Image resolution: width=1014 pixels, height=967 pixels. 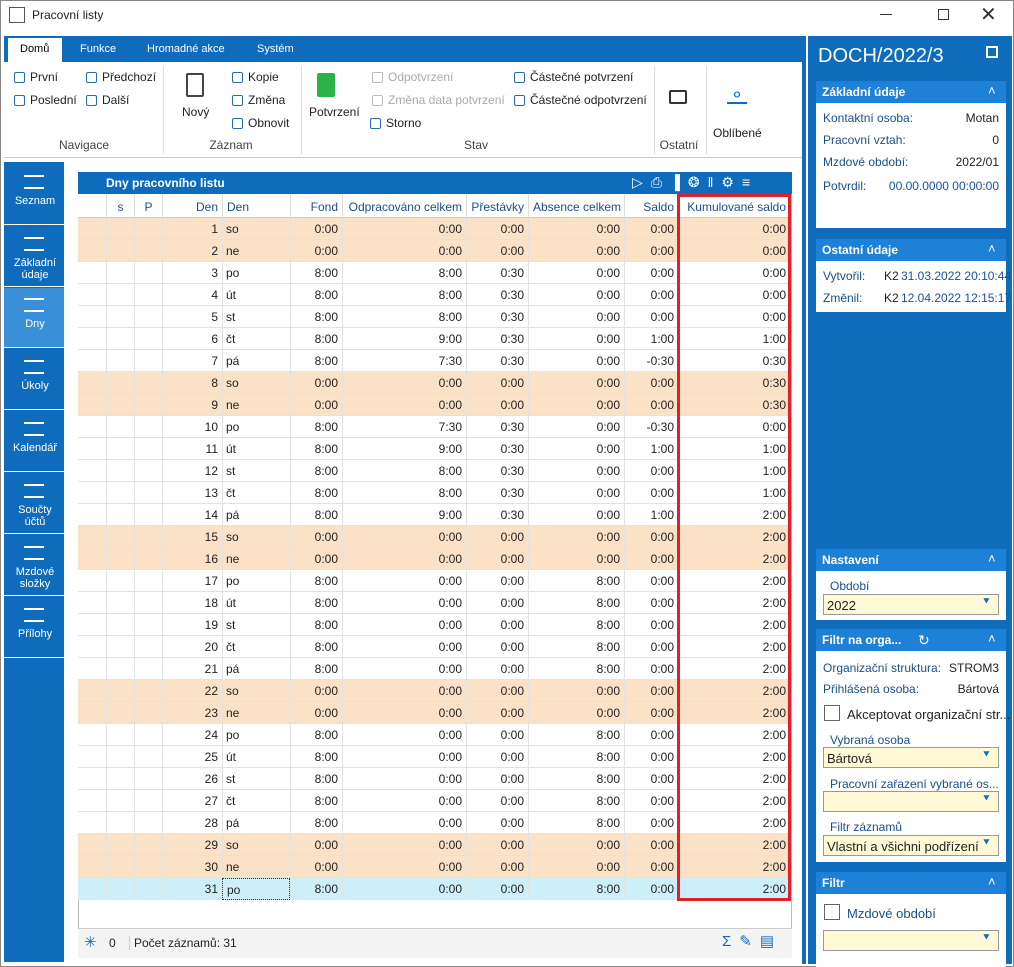 What do you see at coordinates (576, 206) in the screenshot?
I see `column-header: Absence celkem` at bounding box center [576, 206].